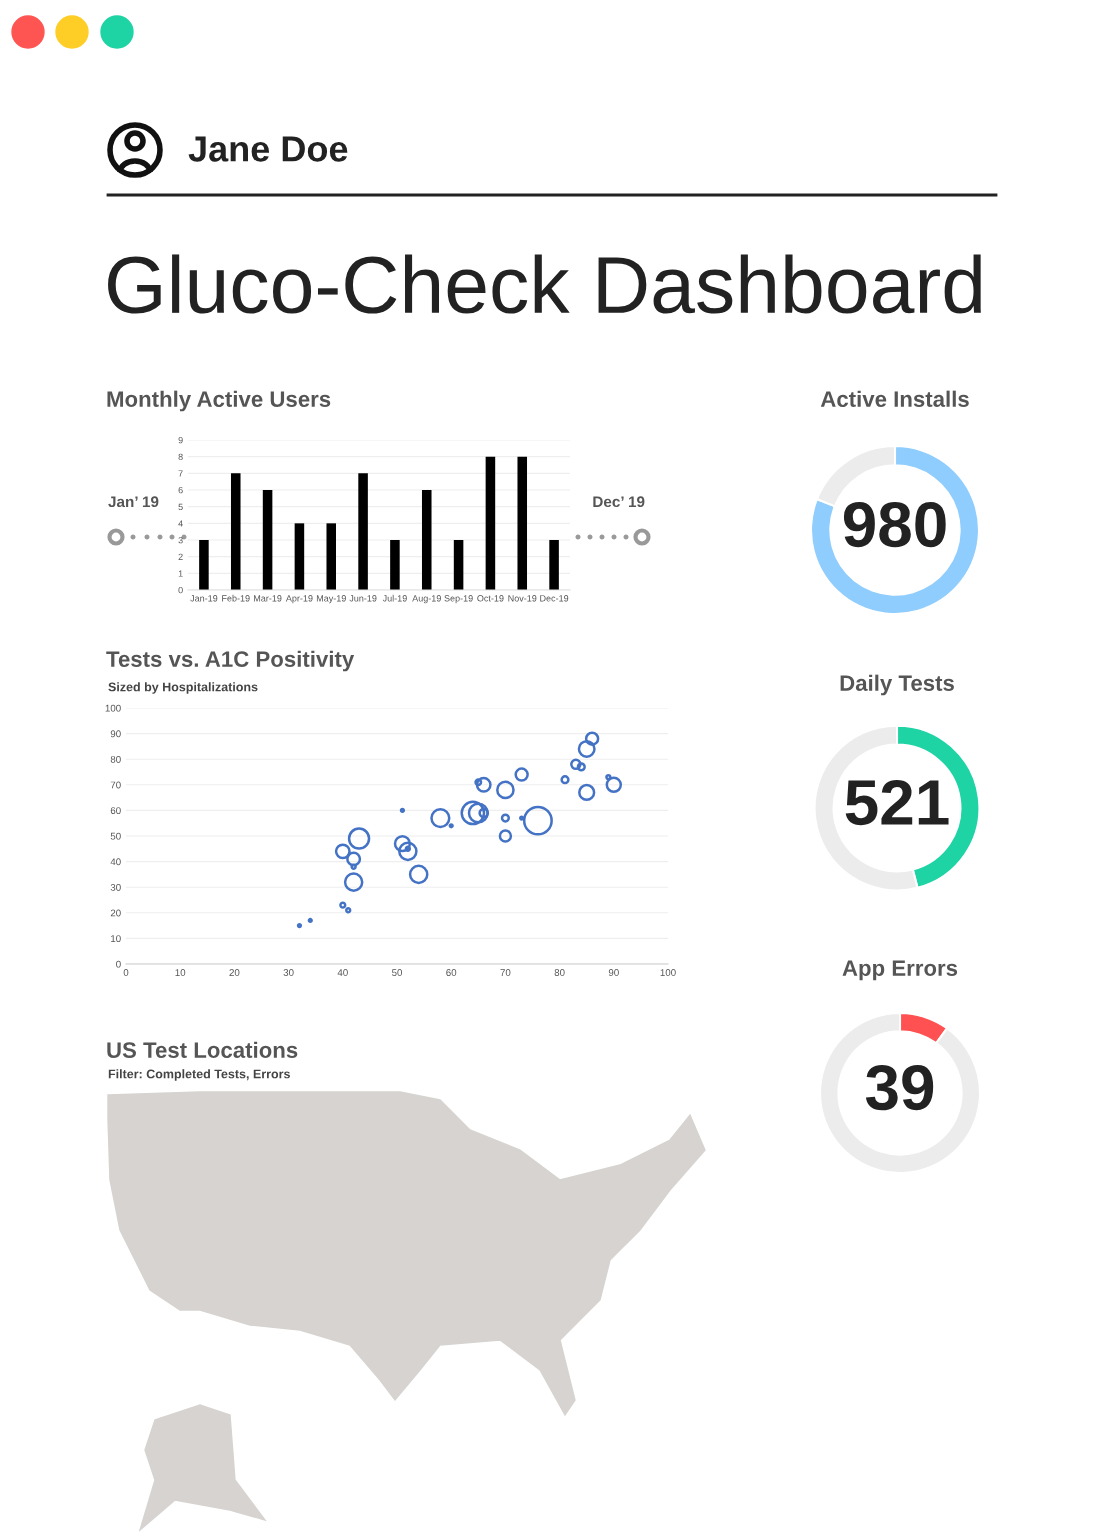 This screenshot has height=1535, width=1112. What do you see at coordinates (115, 887) in the screenshot?
I see `y-tick-label: 30` at bounding box center [115, 887].